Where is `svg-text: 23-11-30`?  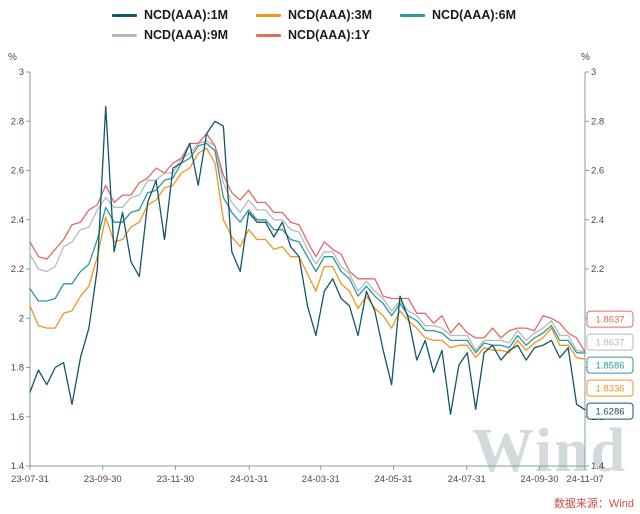
svg-text: 23-11-30 is located at coordinates (175, 479).